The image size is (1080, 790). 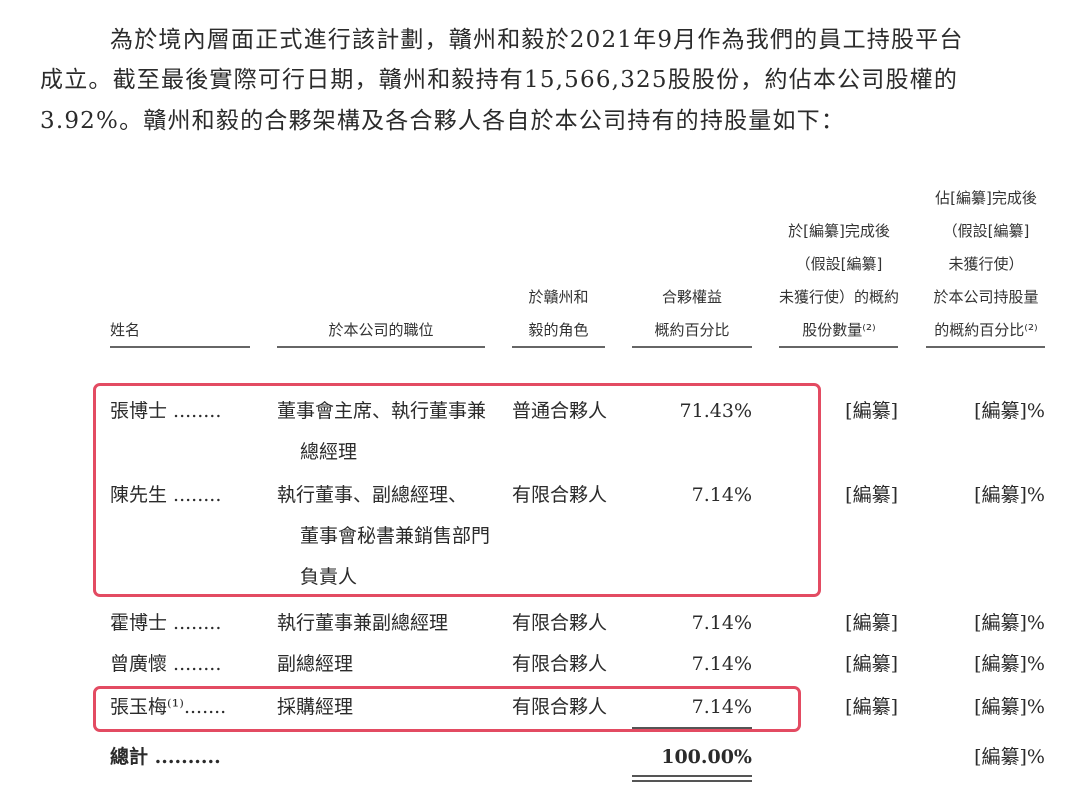 What do you see at coordinates (560, 411) in the screenshot?
I see `cell-role: 普通合夥人` at bounding box center [560, 411].